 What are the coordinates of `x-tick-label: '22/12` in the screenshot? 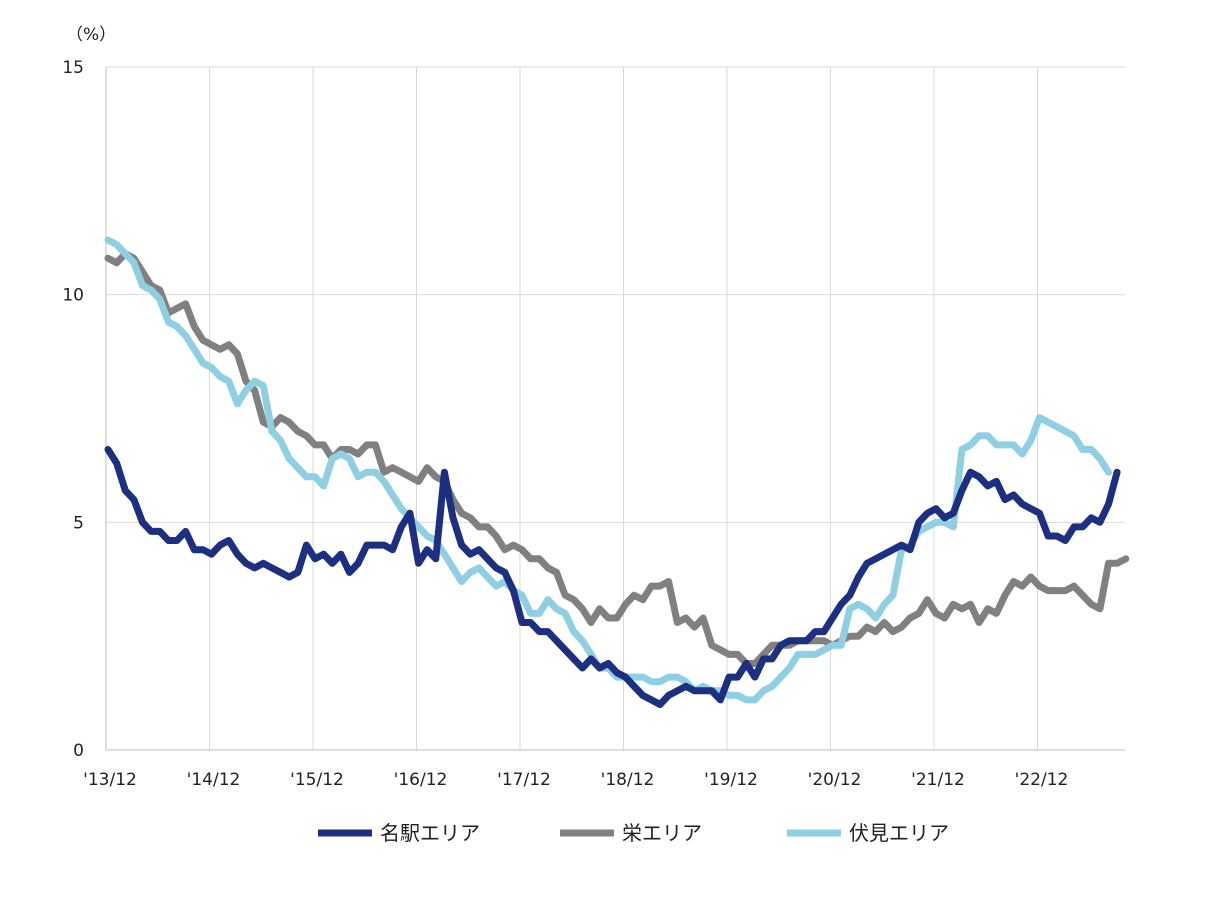 It's located at (1042, 780).